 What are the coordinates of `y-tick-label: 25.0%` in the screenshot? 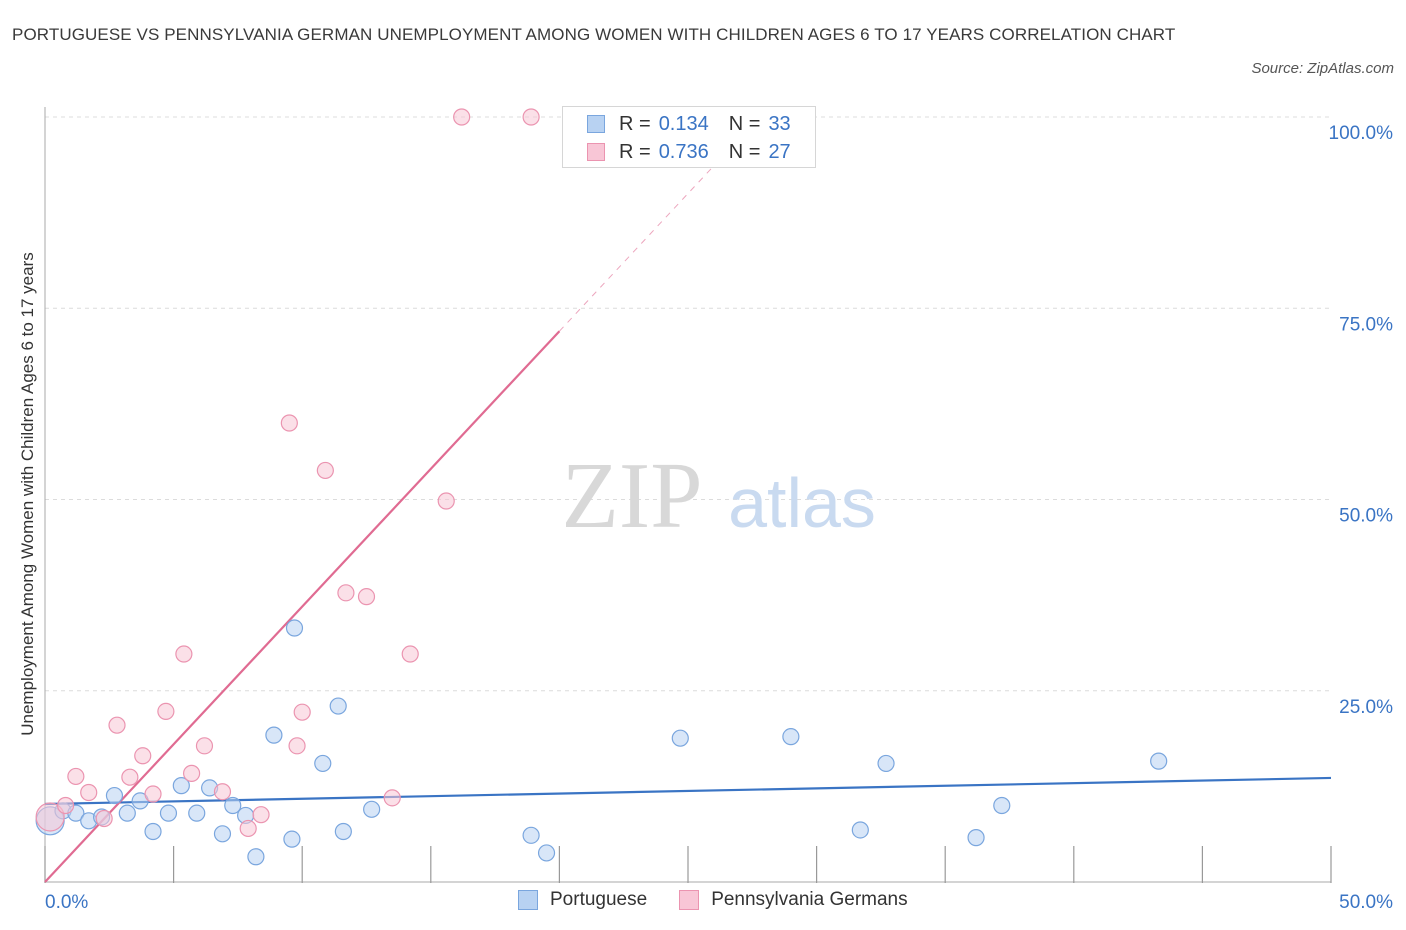 It's located at (1366, 707).